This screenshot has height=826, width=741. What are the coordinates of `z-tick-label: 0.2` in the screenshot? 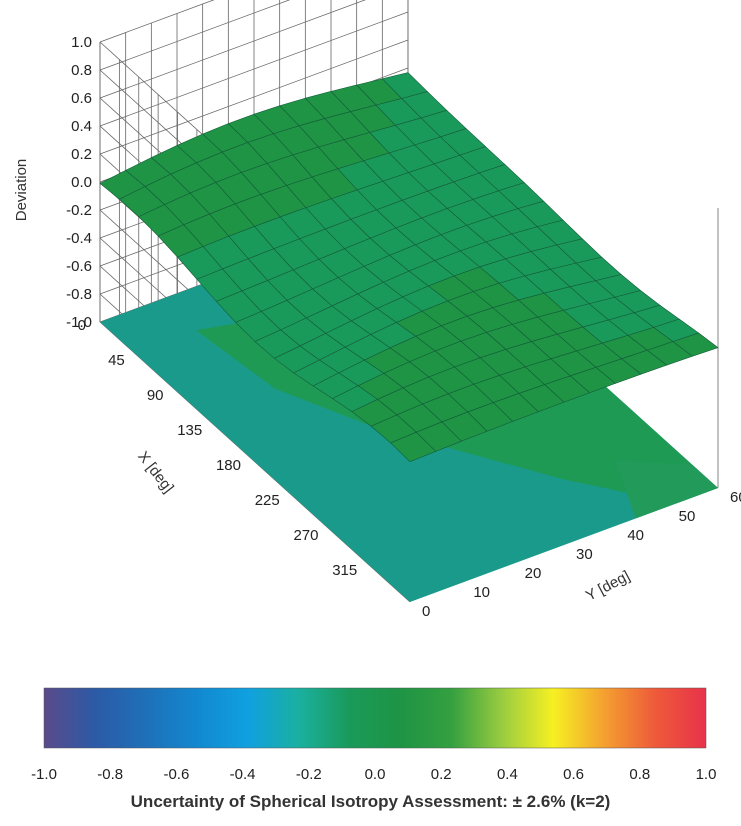 It's located at (81, 154).